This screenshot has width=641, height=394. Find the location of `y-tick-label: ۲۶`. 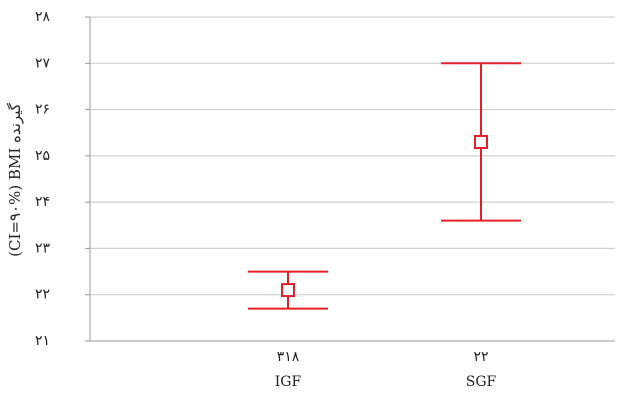

y-tick-label: ۲۶ is located at coordinates (42, 110).